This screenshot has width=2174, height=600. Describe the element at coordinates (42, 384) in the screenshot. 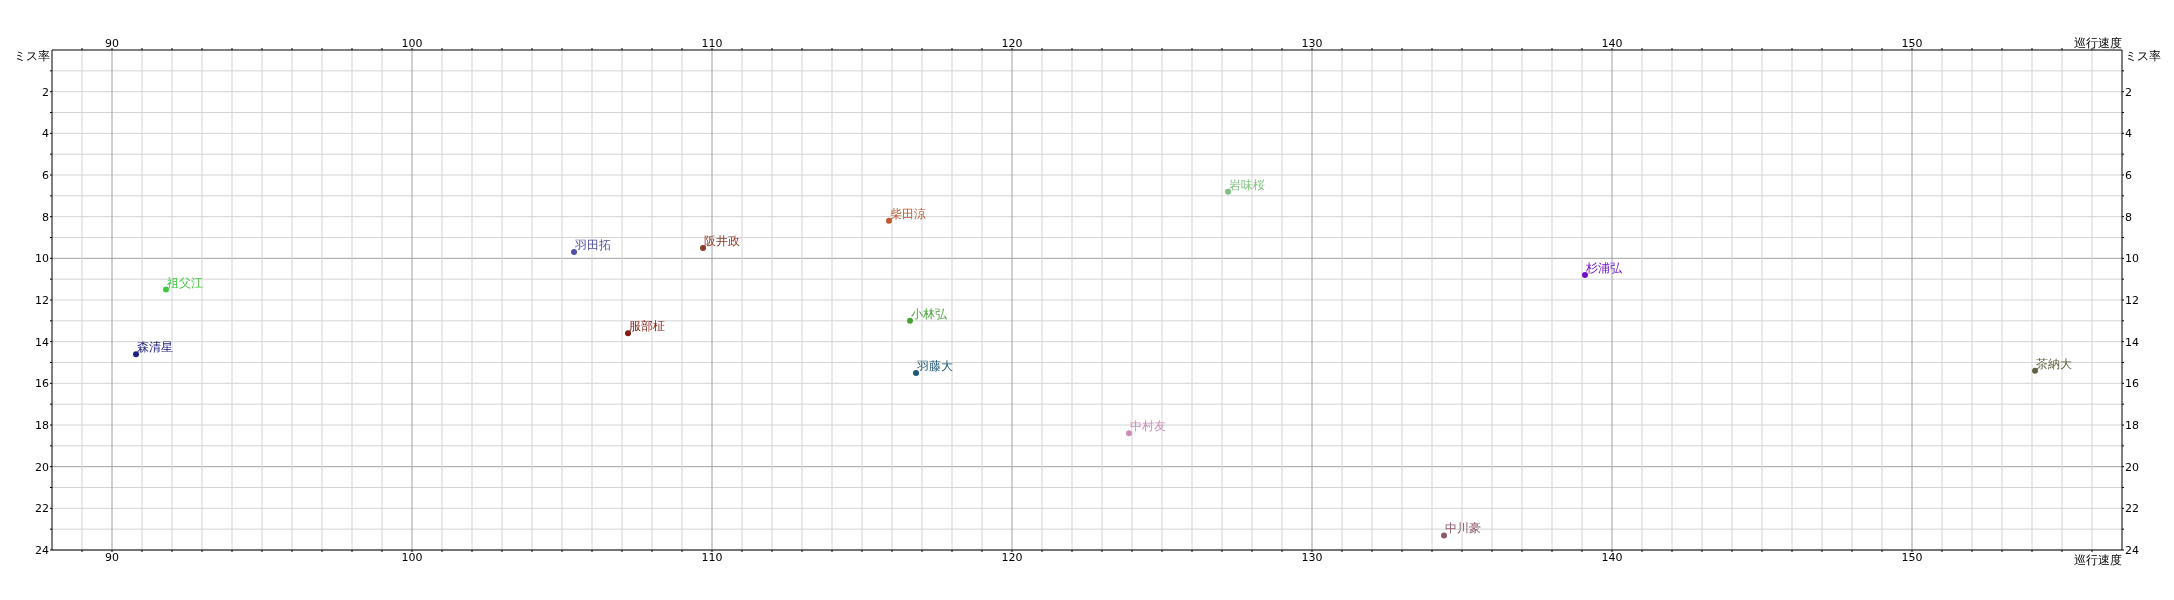

I see `y-tick-label: 16` at that location.